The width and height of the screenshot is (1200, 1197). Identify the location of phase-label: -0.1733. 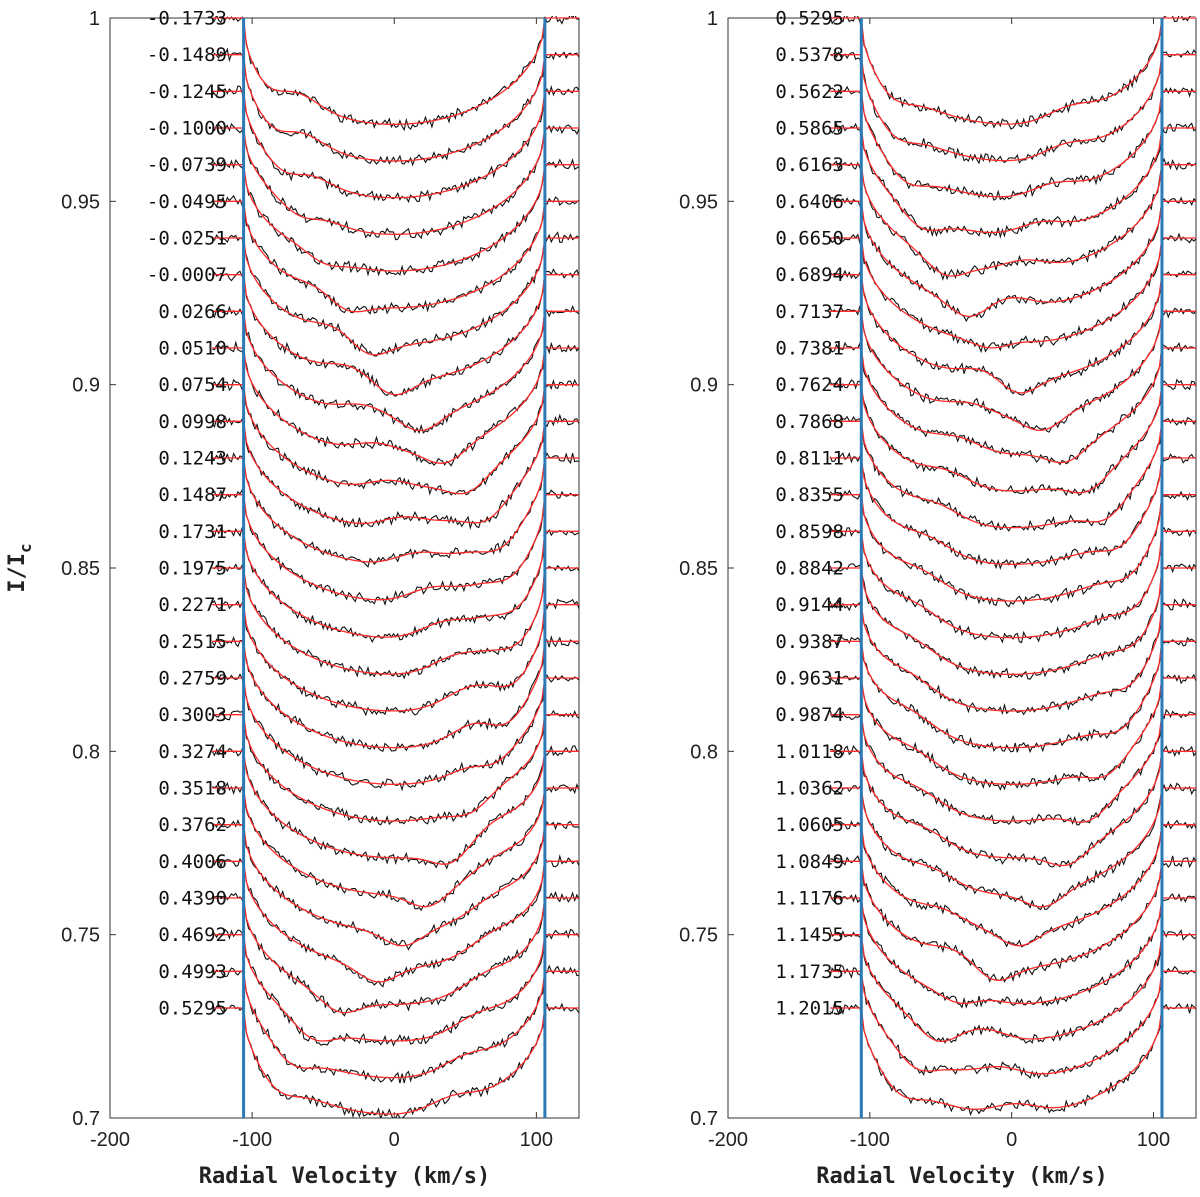
(187, 19).